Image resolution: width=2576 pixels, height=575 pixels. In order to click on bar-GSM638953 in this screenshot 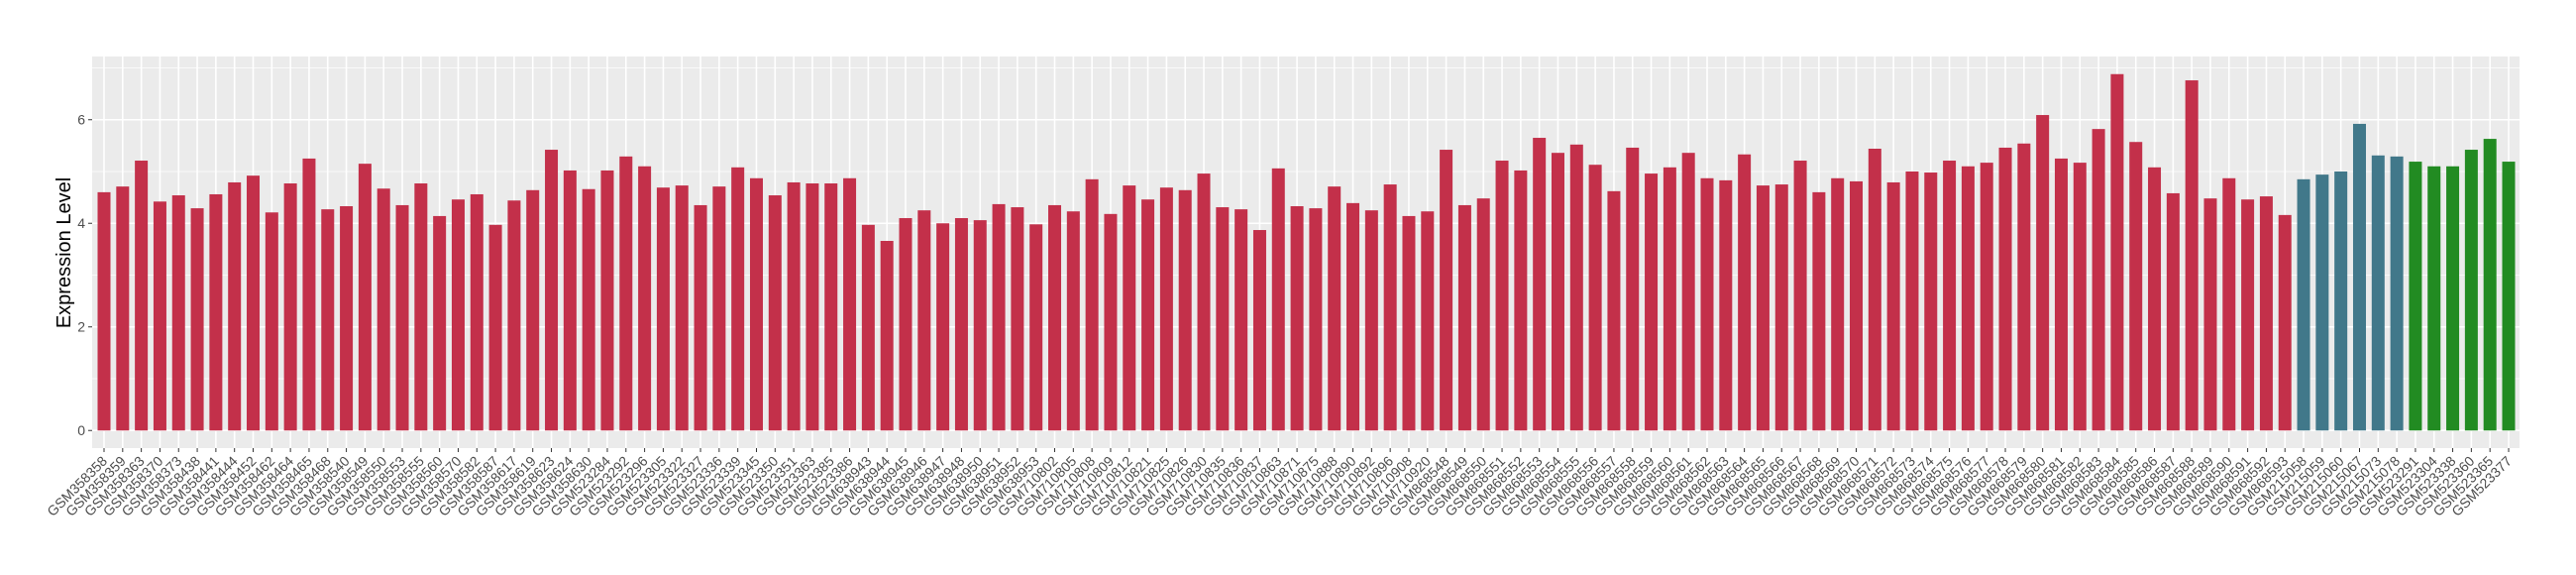, I will do `click(1036, 327)`.